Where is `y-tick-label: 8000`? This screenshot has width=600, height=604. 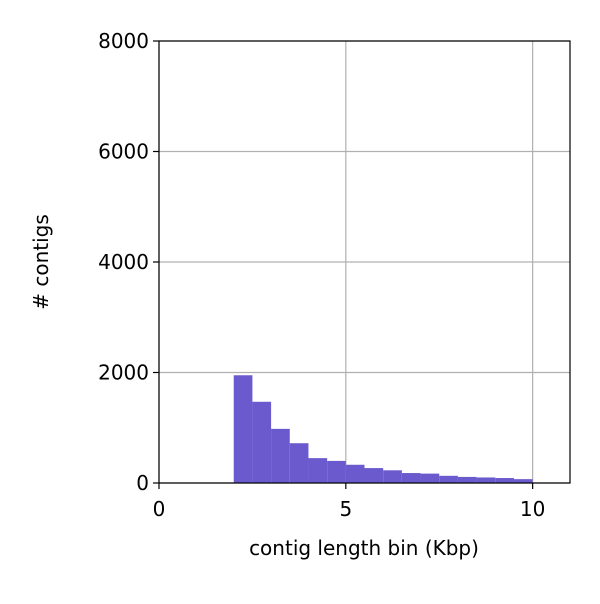 y-tick-label: 8000 is located at coordinates (123, 41).